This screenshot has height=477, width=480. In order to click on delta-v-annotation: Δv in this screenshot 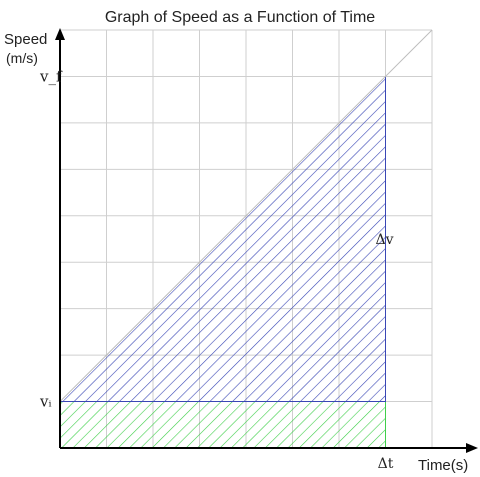, I will do `click(385, 240)`.